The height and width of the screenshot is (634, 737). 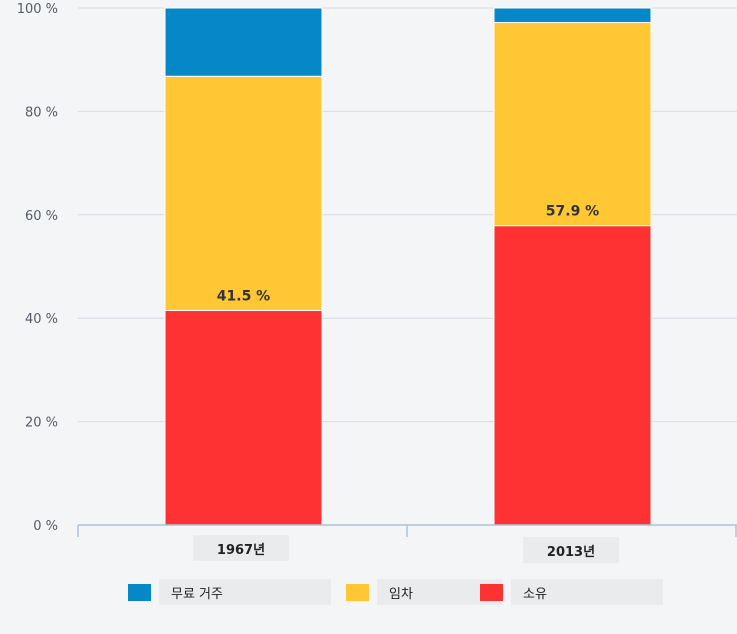 I want to click on y-tick-label: 100 %, so click(x=37, y=9).